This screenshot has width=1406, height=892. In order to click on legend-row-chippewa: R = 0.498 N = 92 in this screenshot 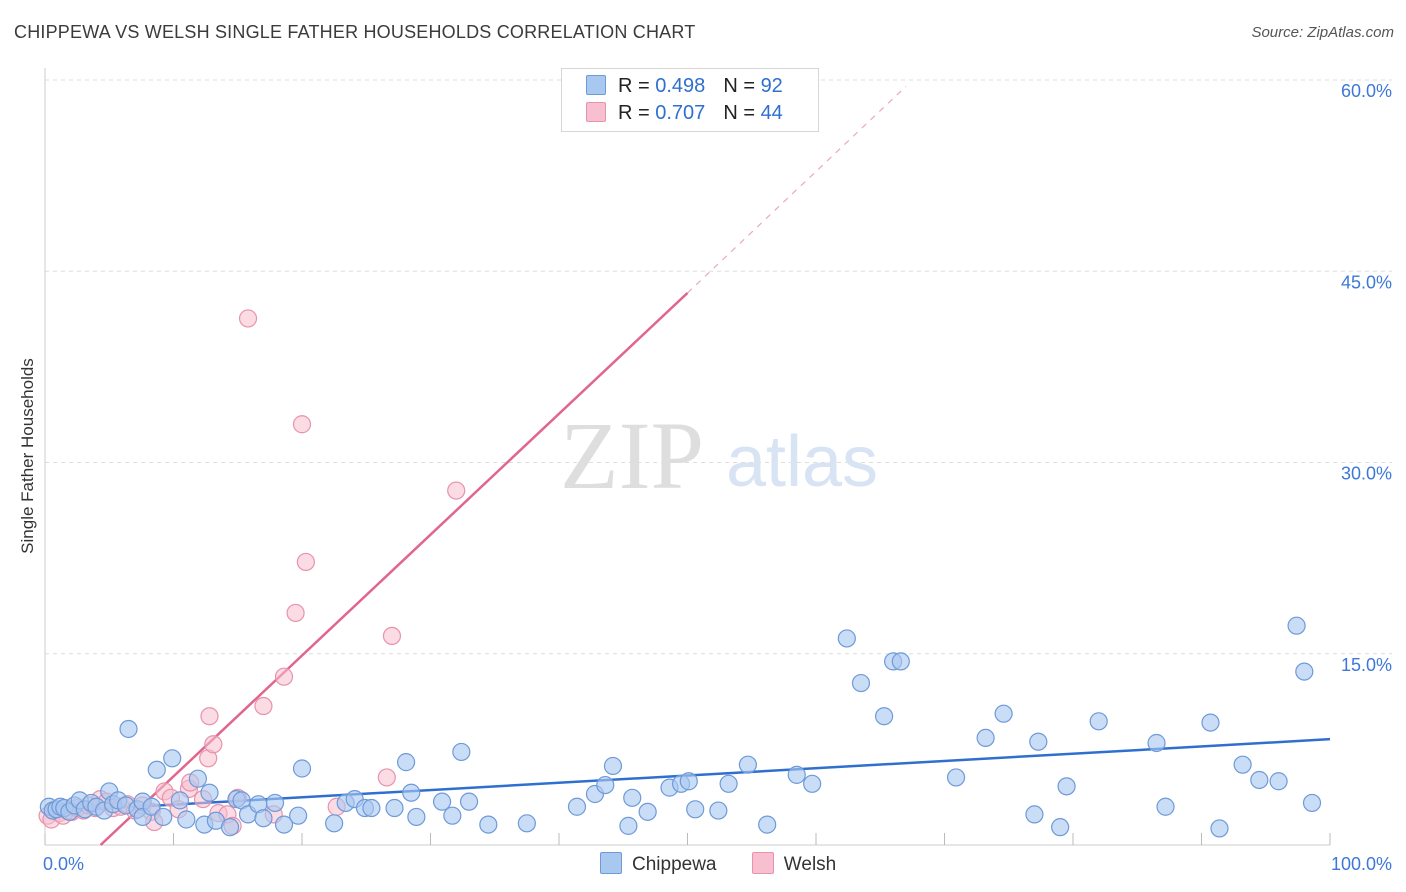, I will do `click(684, 86)`.